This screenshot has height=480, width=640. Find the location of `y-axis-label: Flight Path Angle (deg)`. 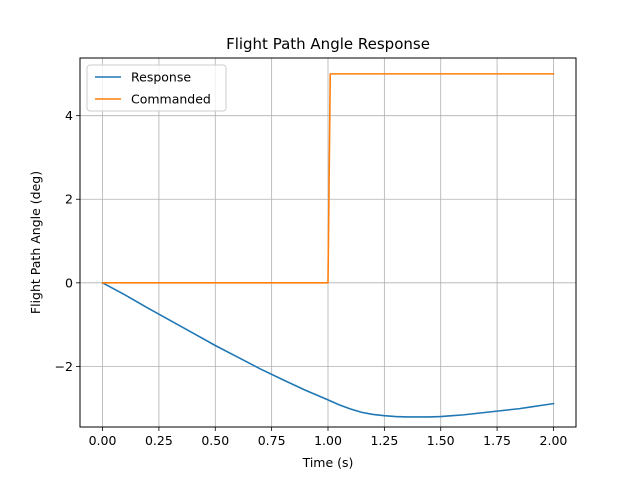

y-axis-label: Flight Path Angle (deg) is located at coordinates (35, 242).